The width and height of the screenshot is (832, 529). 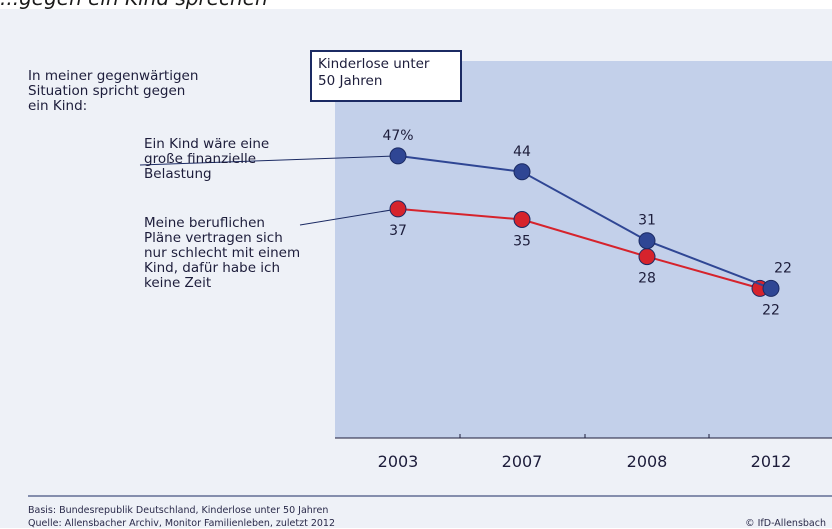 I want to click on data-label: 37, so click(x=398, y=231).